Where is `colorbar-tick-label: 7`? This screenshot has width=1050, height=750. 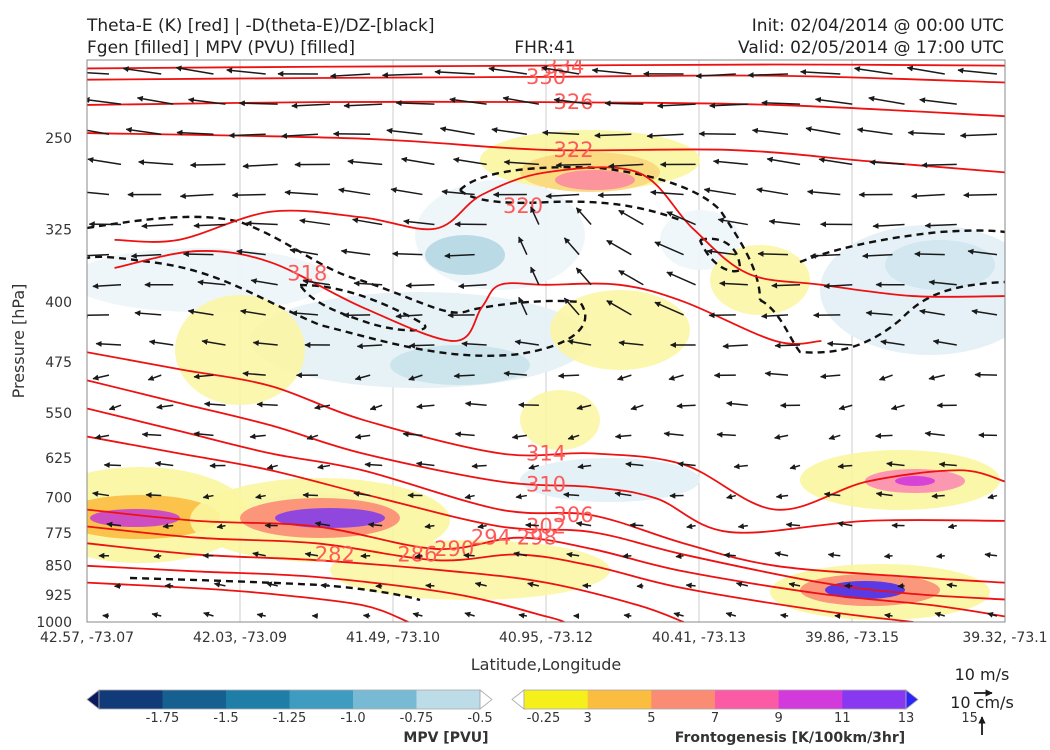 colorbar-tick-label: 7 is located at coordinates (715, 718).